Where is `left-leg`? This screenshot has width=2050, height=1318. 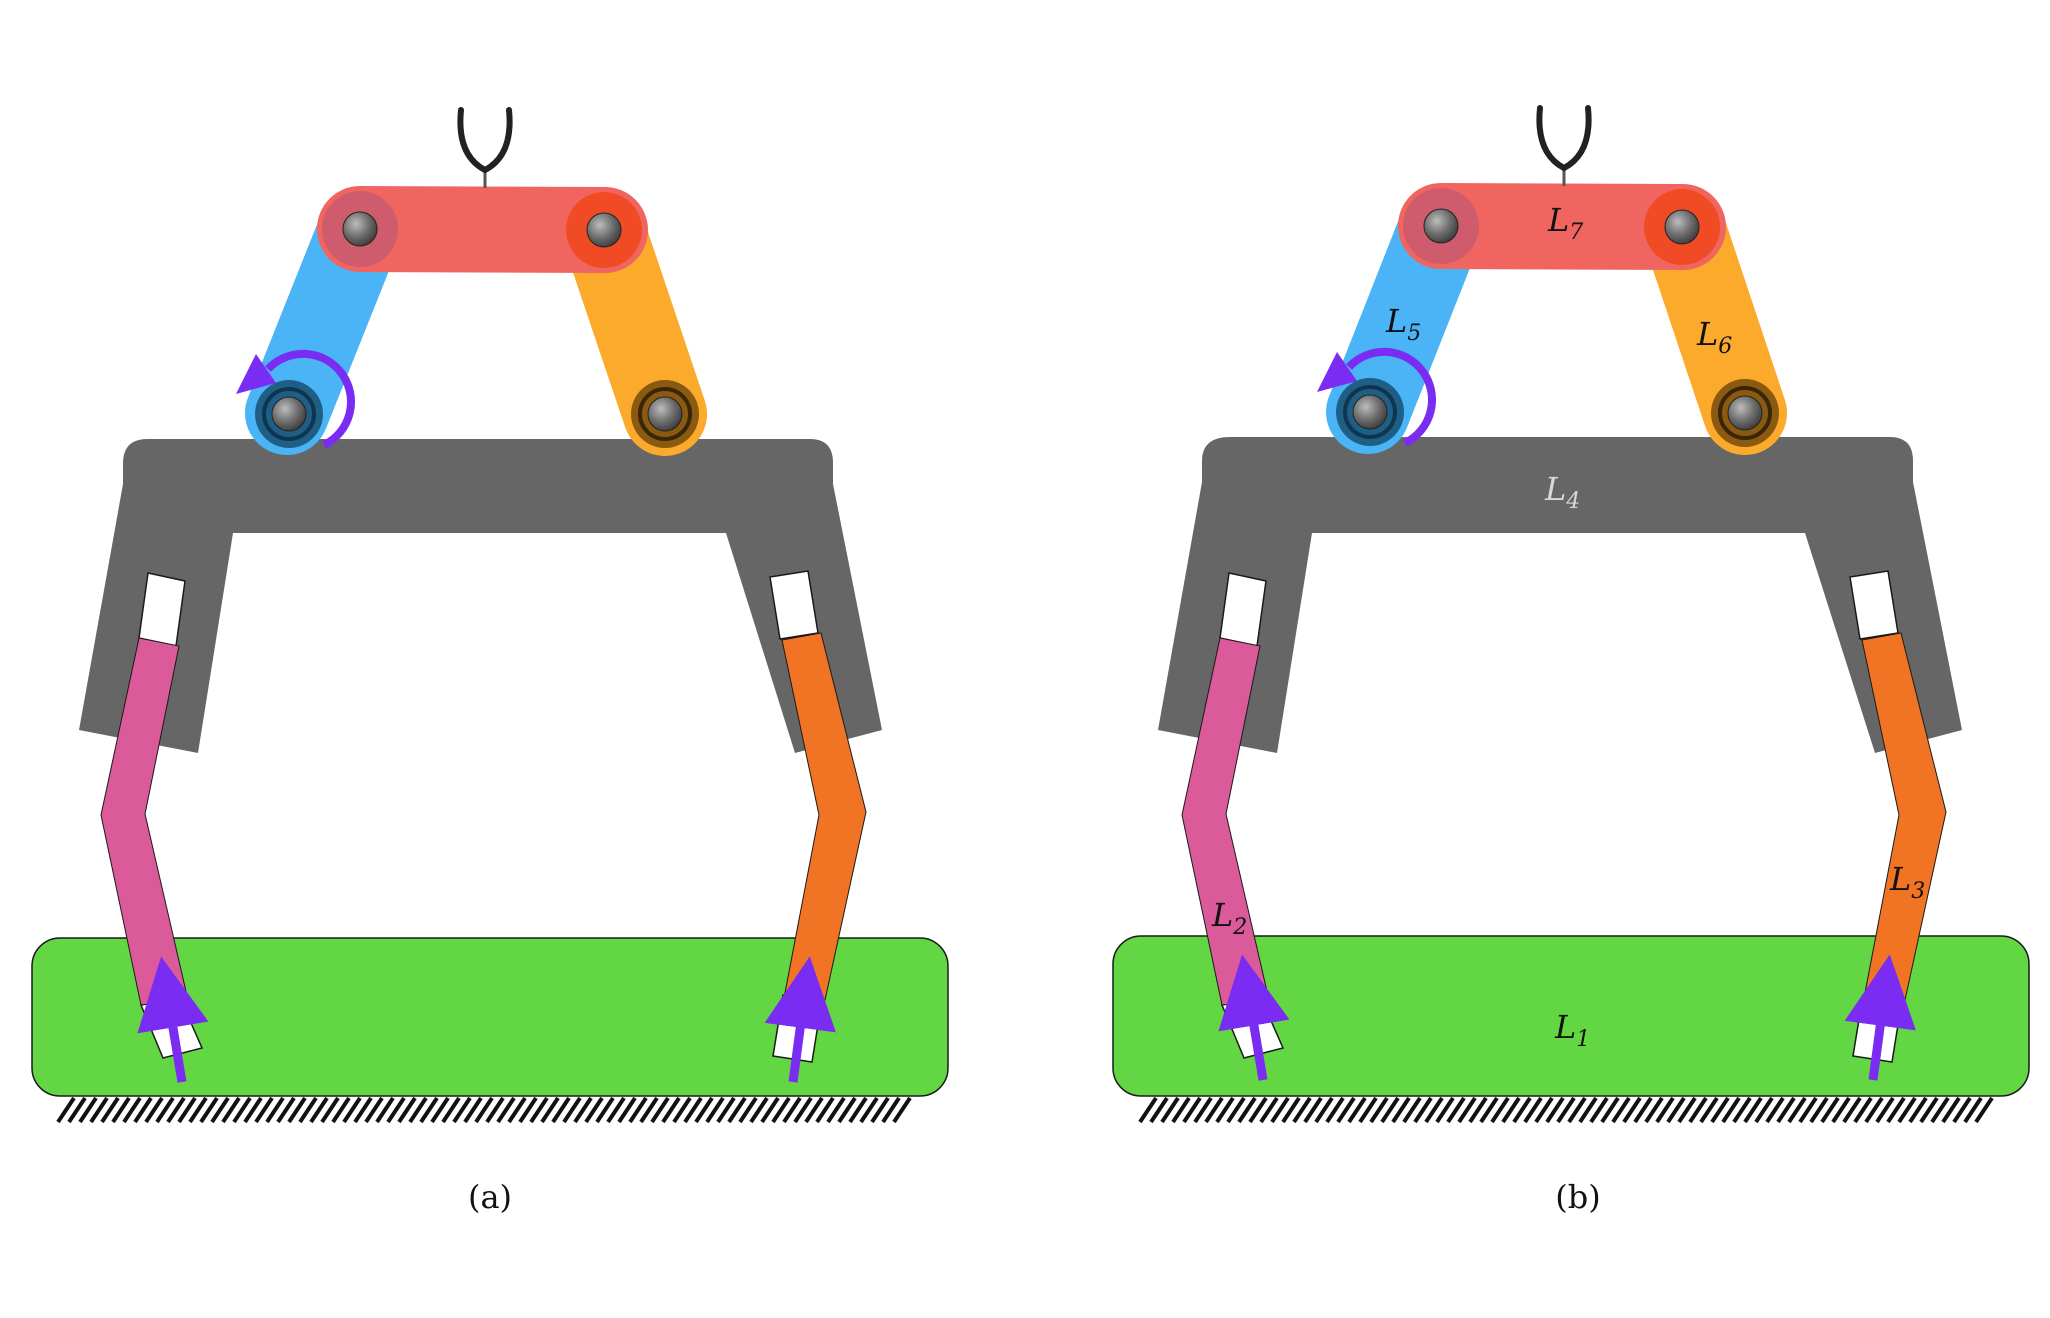 left-leg is located at coordinates (154, 827).